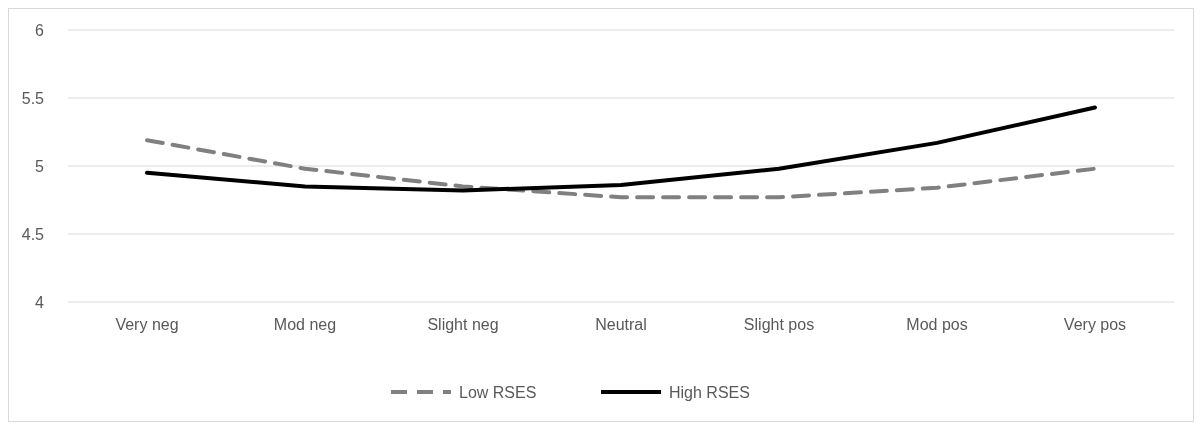 The image size is (1202, 430). What do you see at coordinates (498, 392) in the screenshot?
I see `legend-label: Low RSES` at bounding box center [498, 392].